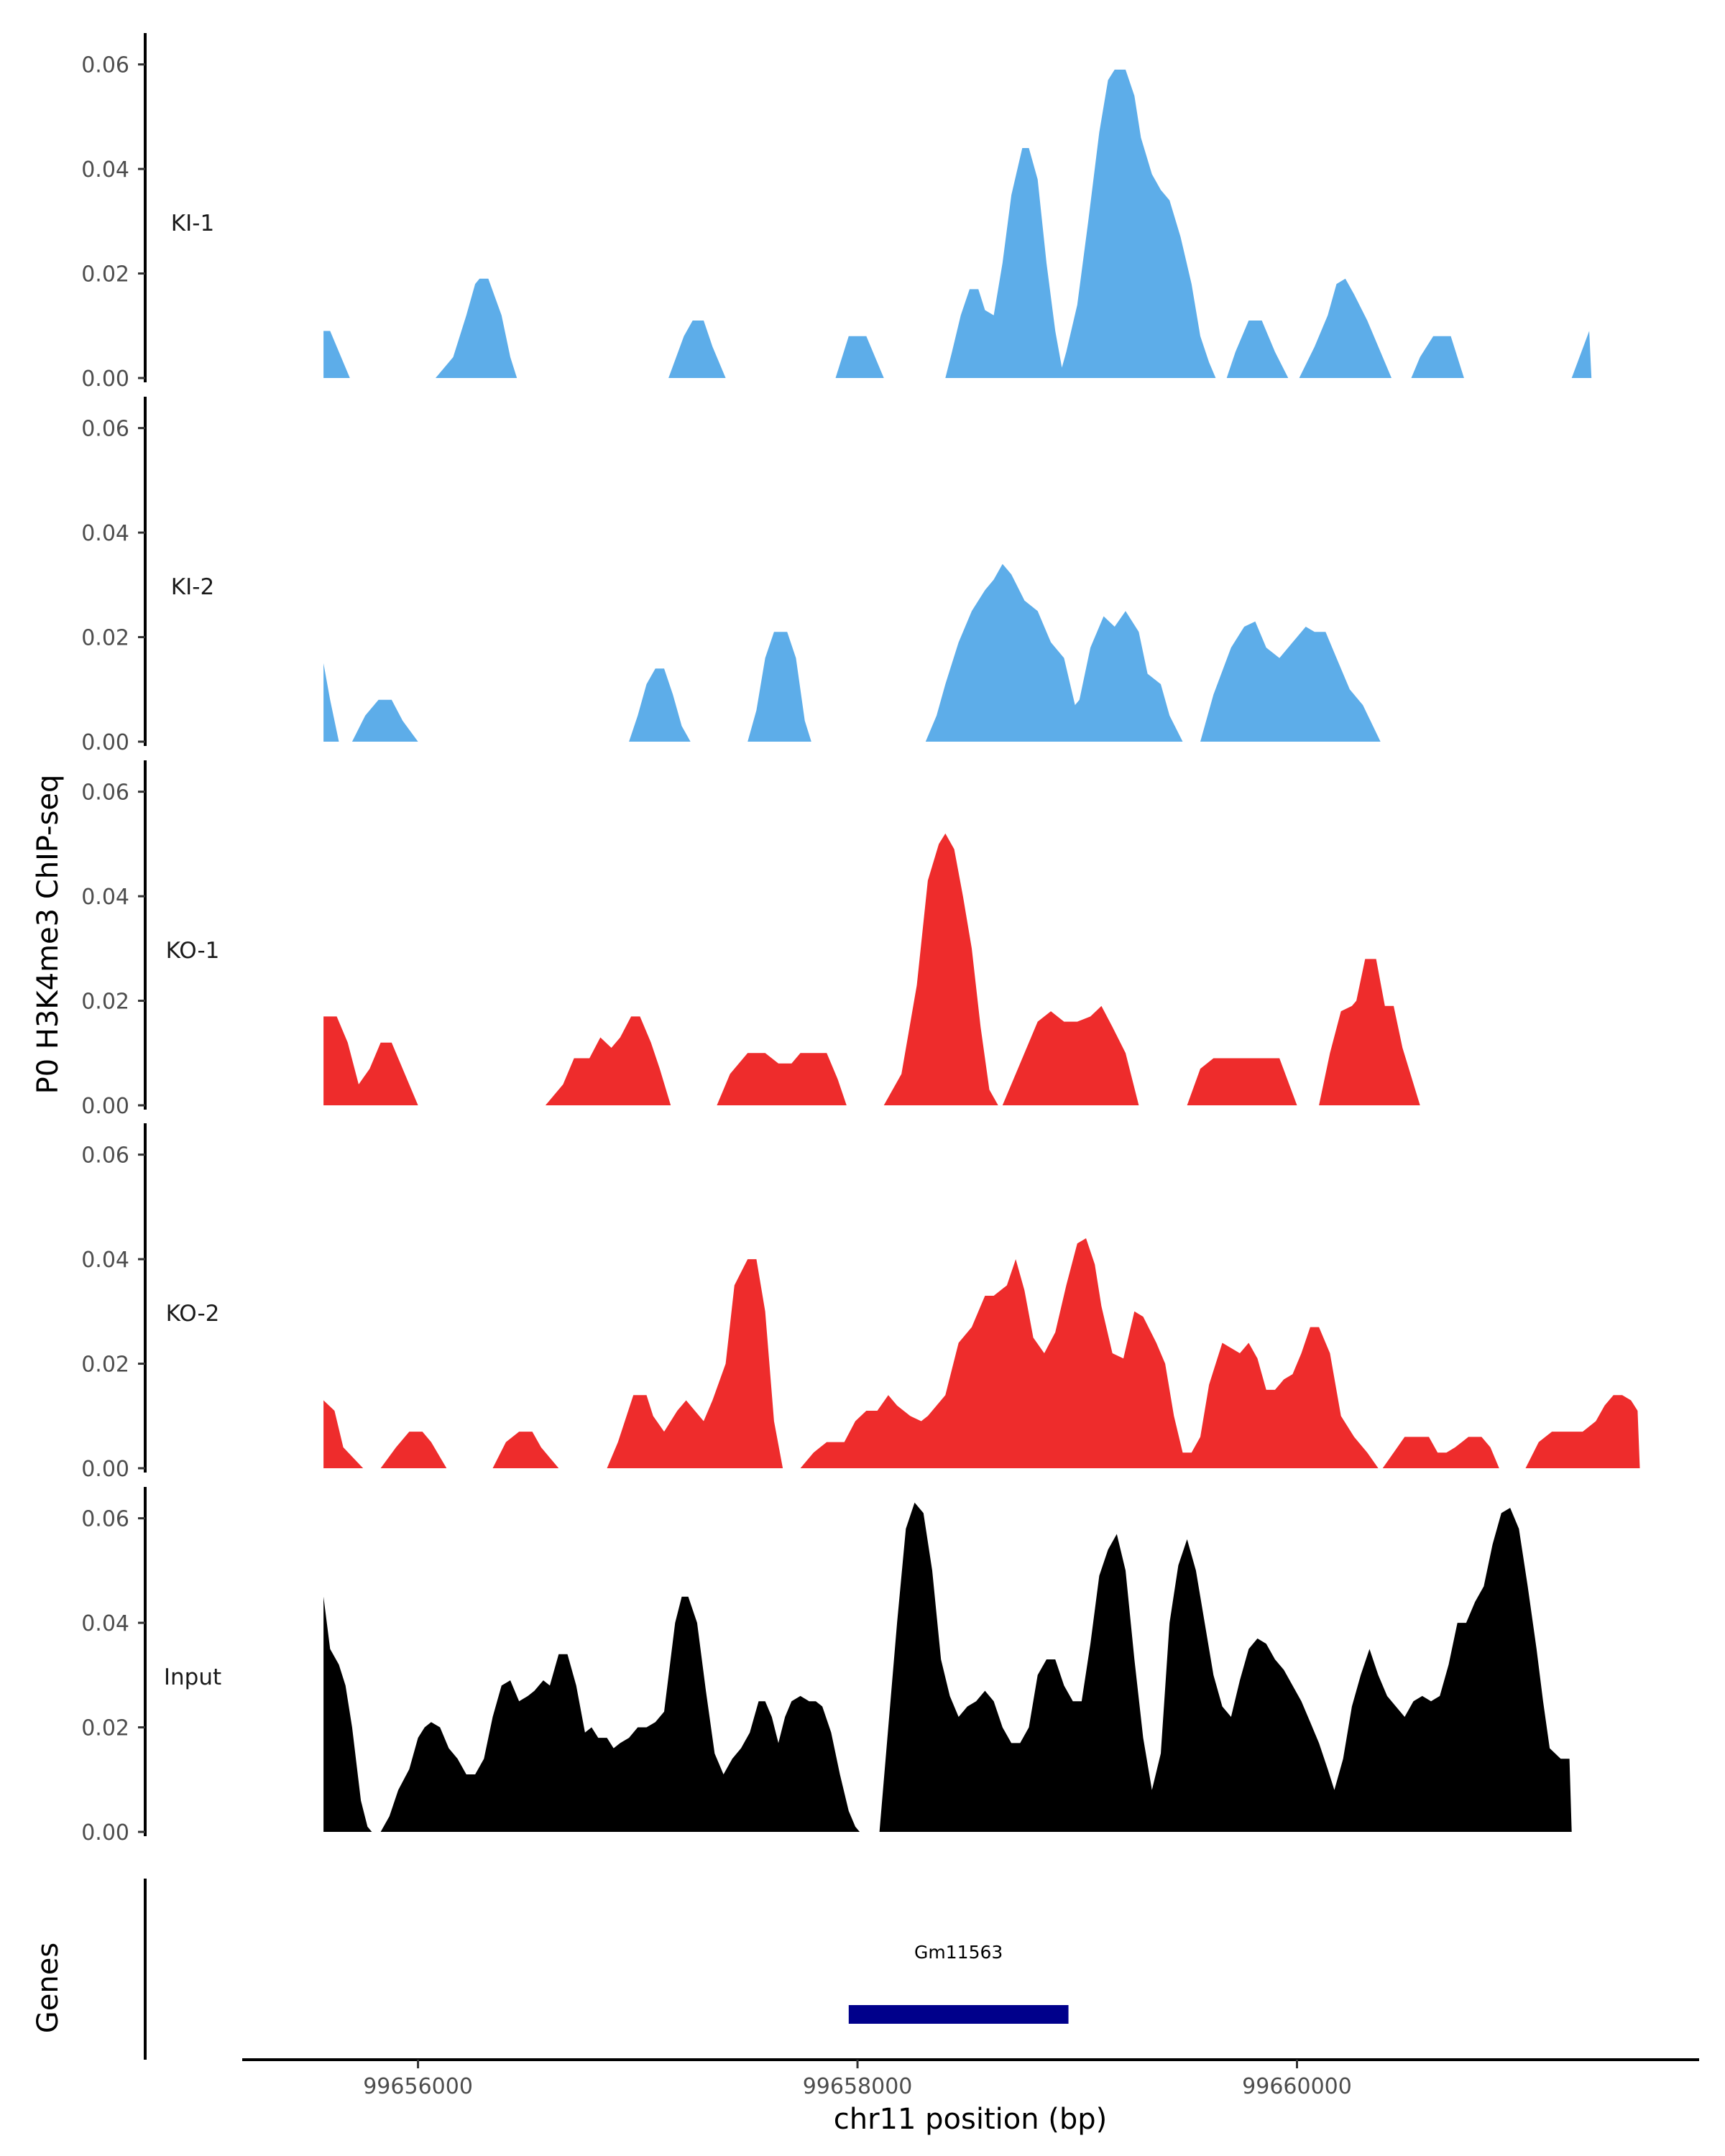 This screenshot has width=1725, height=2156. What do you see at coordinates (1297, 2086) in the screenshot?
I see `x-tick-label: 99660000` at bounding box center [1297, 2086].